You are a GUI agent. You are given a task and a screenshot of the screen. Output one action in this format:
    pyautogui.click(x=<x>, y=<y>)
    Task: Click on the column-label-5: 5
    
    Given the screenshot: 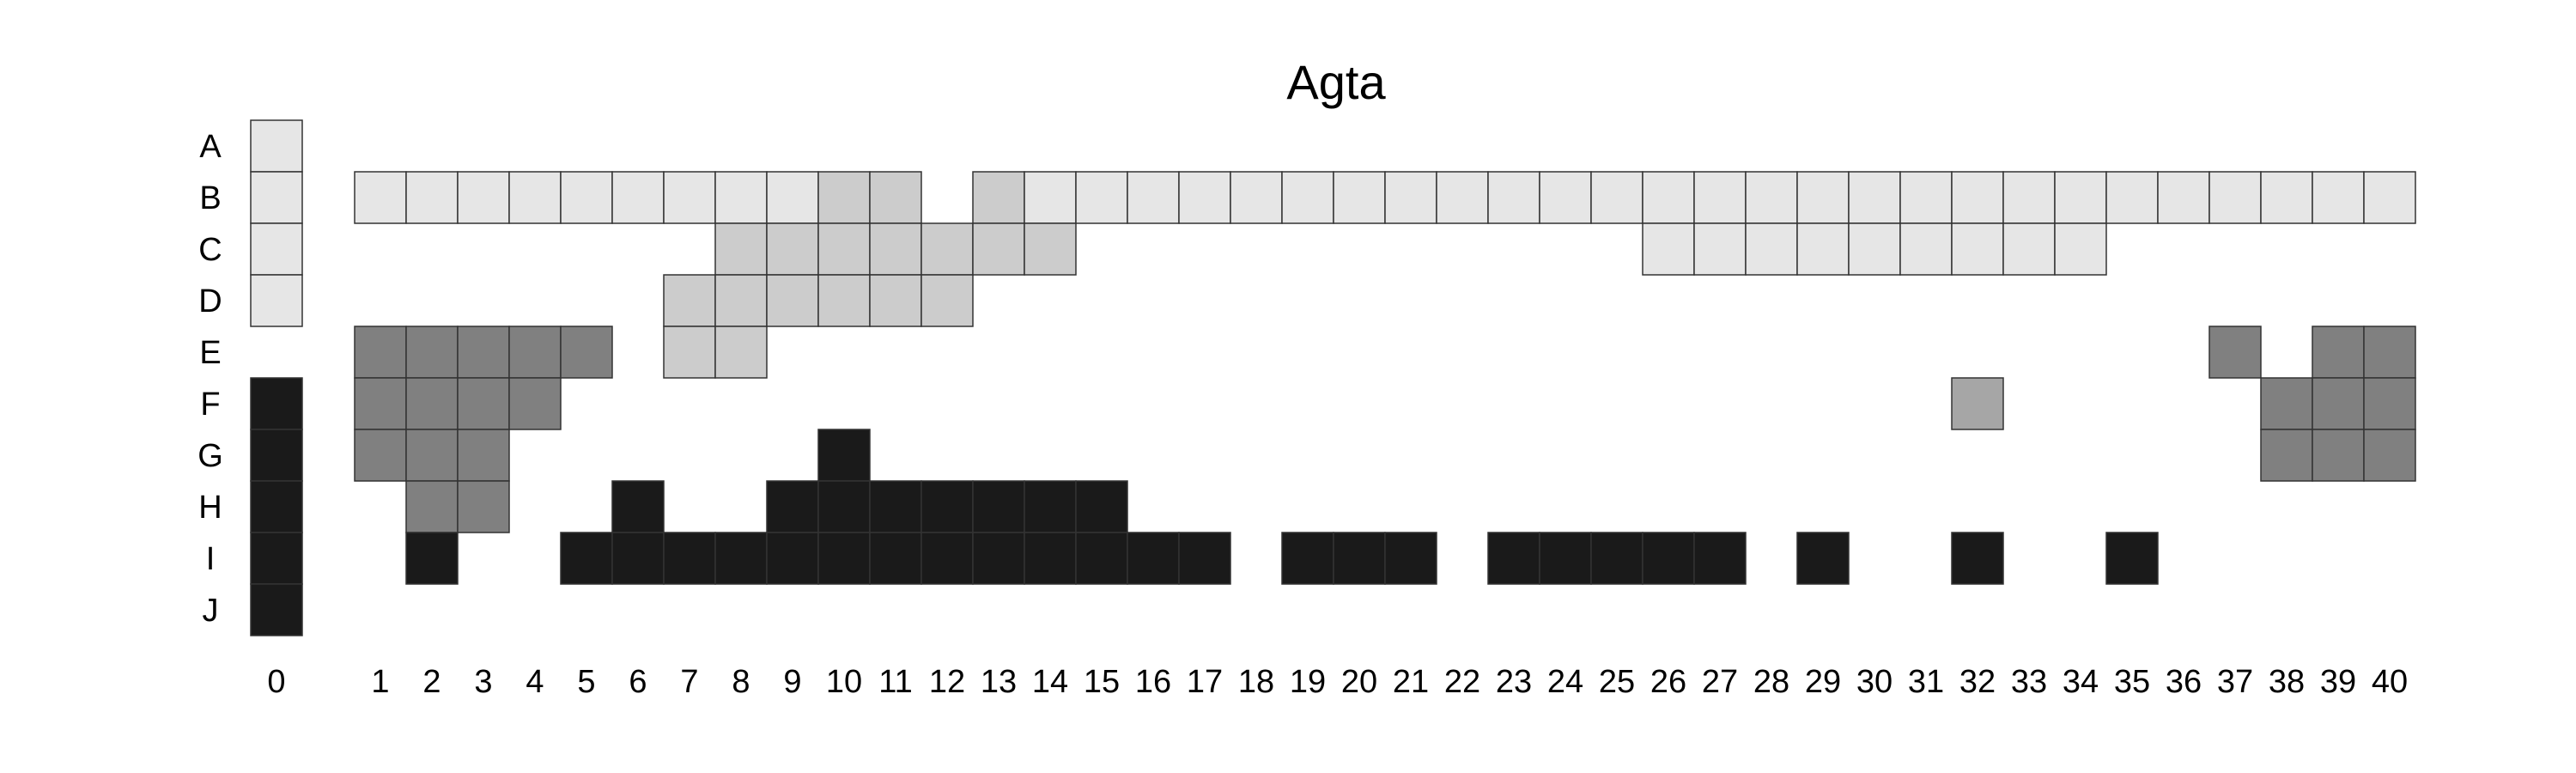 What is the action you would take?
    pyautogui.click(x=586, y=682)
    